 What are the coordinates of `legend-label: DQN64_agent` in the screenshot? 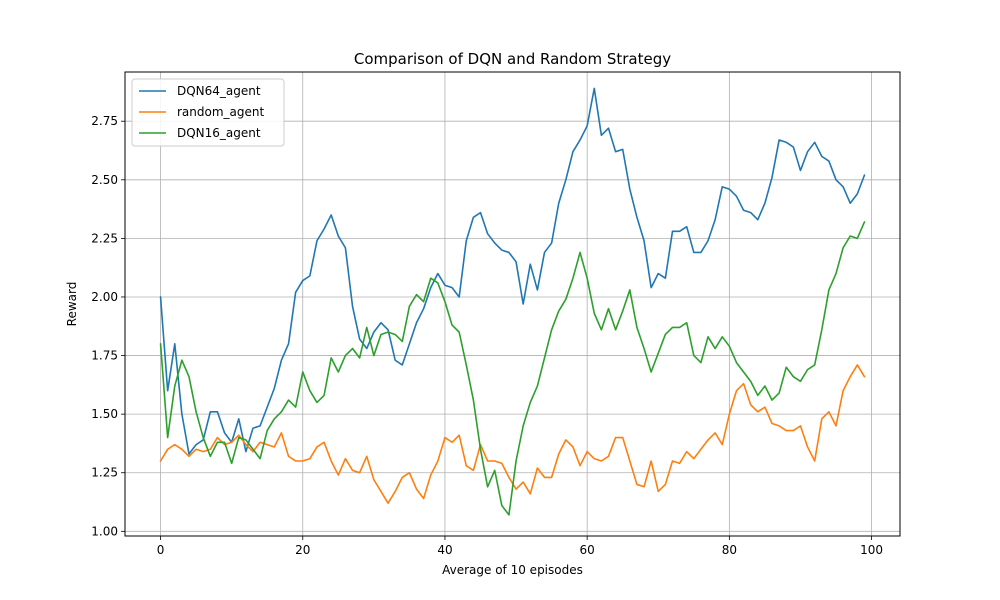 It's located at (219, 91).